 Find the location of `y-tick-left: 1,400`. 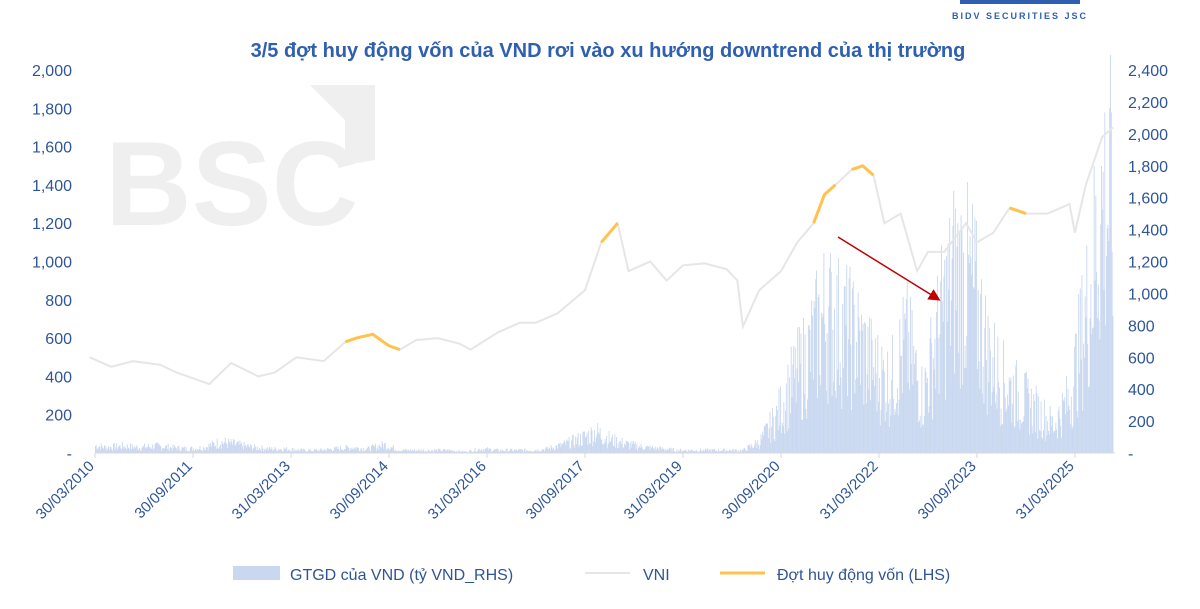

y-tick-left: 1,400 is located at coordinates (52, 186).